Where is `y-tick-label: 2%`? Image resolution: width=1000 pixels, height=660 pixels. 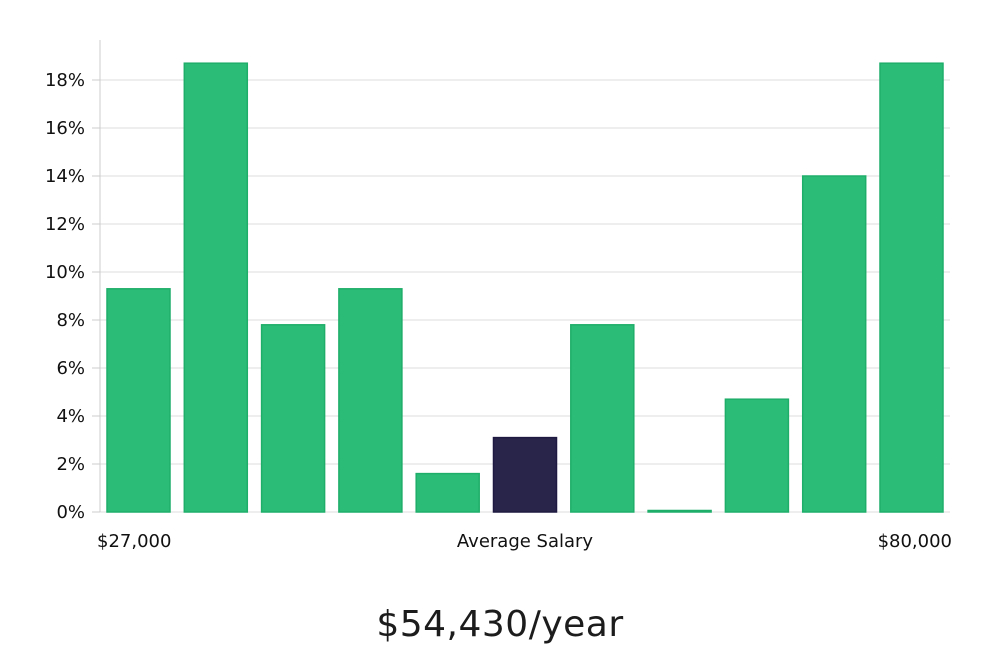 y-tick-label: 2% is located at coordinates (70, 464).